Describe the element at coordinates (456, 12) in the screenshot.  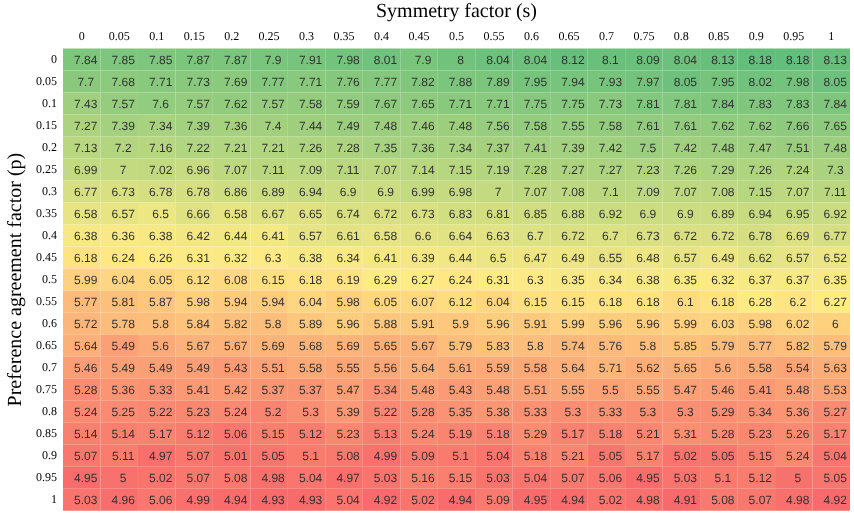
I see `x-axis-title: Symmetry factor (s)` at that location.